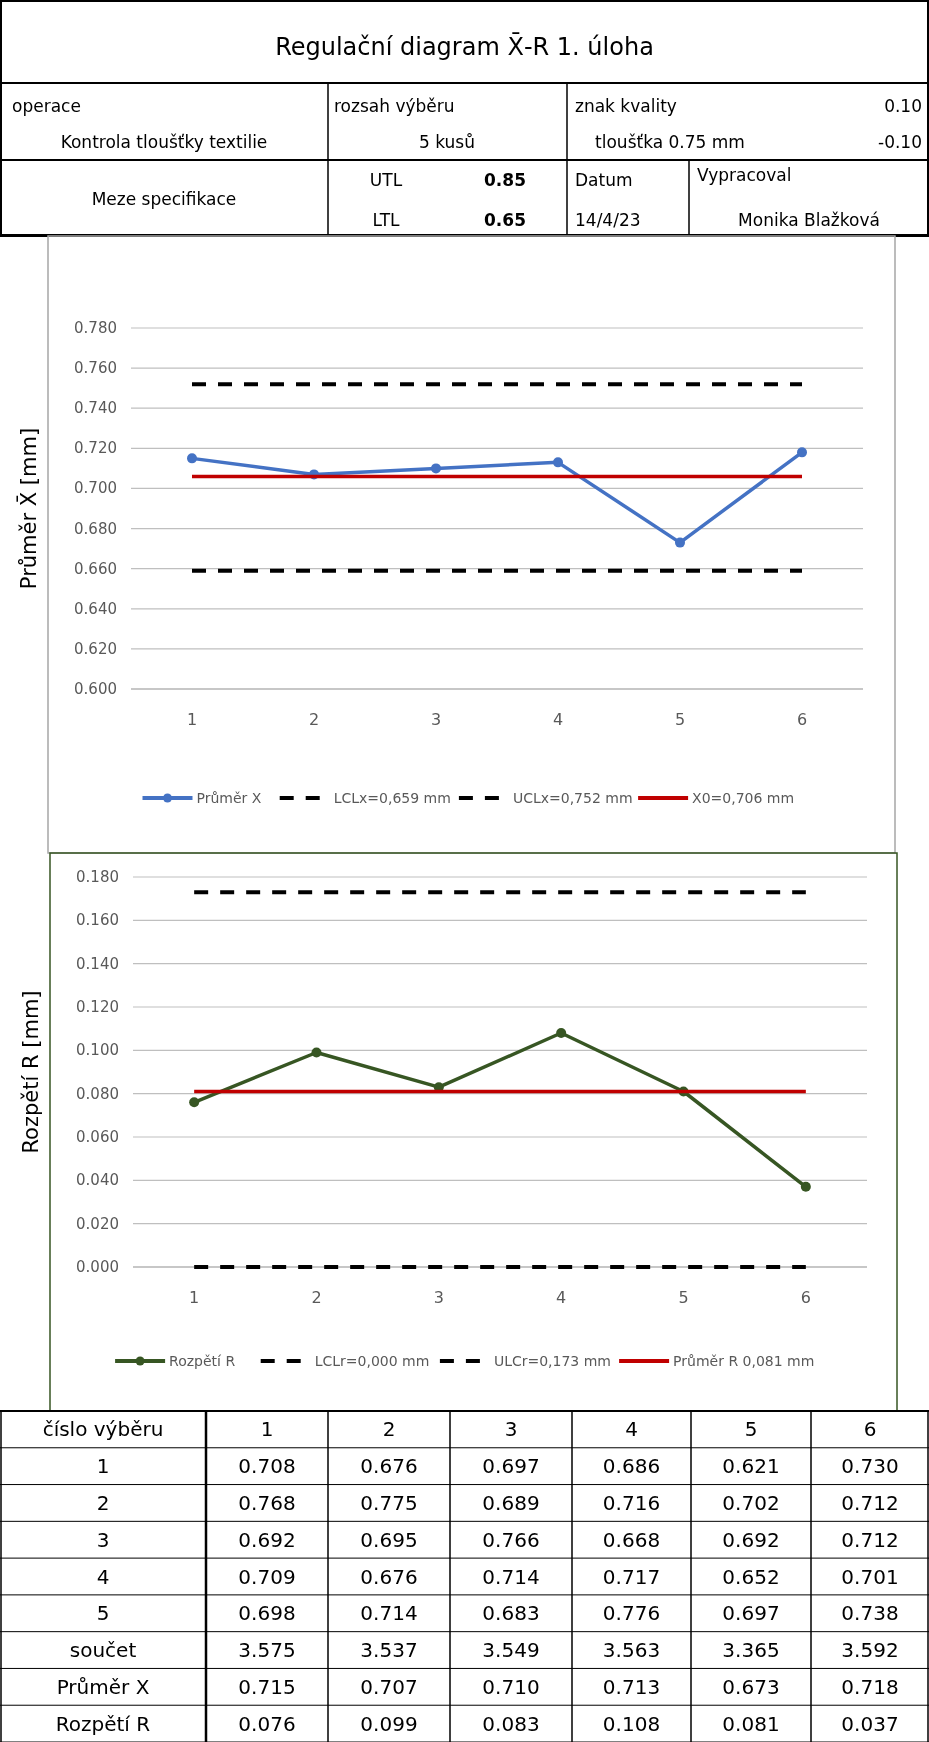 The width and height of the screenshot is (929, 1742). Describe the element at coordinates (389, 1686) in the screenshot. I see `data-label: 0.707` at that location.